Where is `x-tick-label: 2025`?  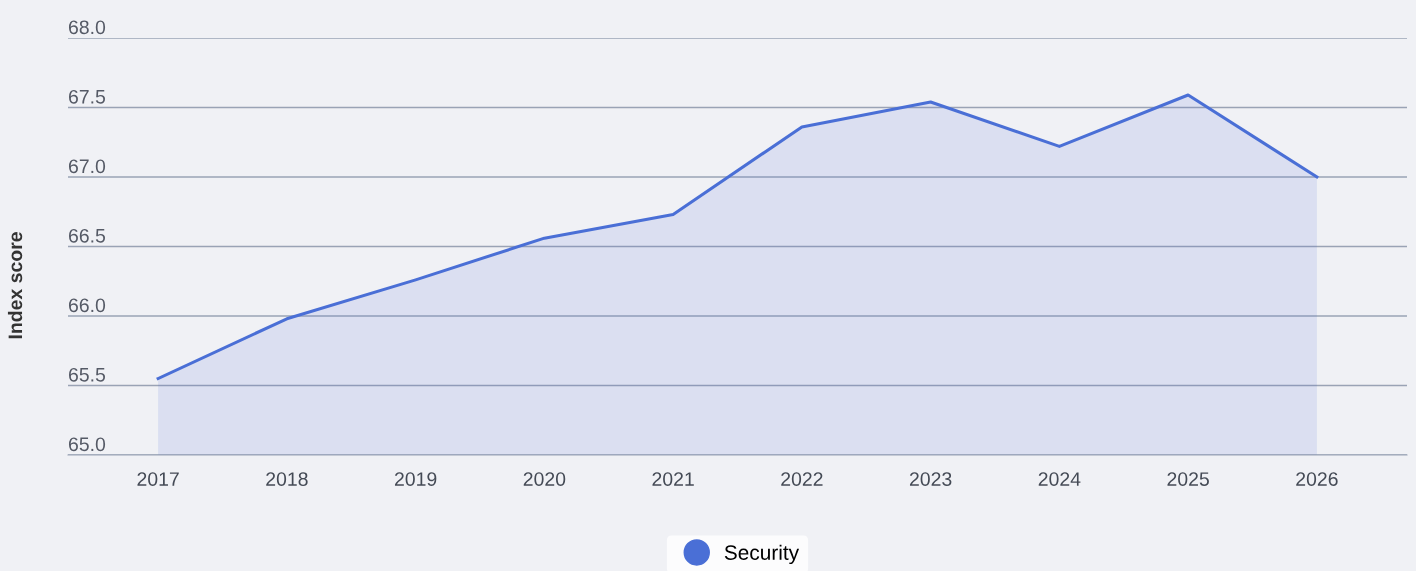 x-tick-label: 2025 is located at coordinates (1188, 479).